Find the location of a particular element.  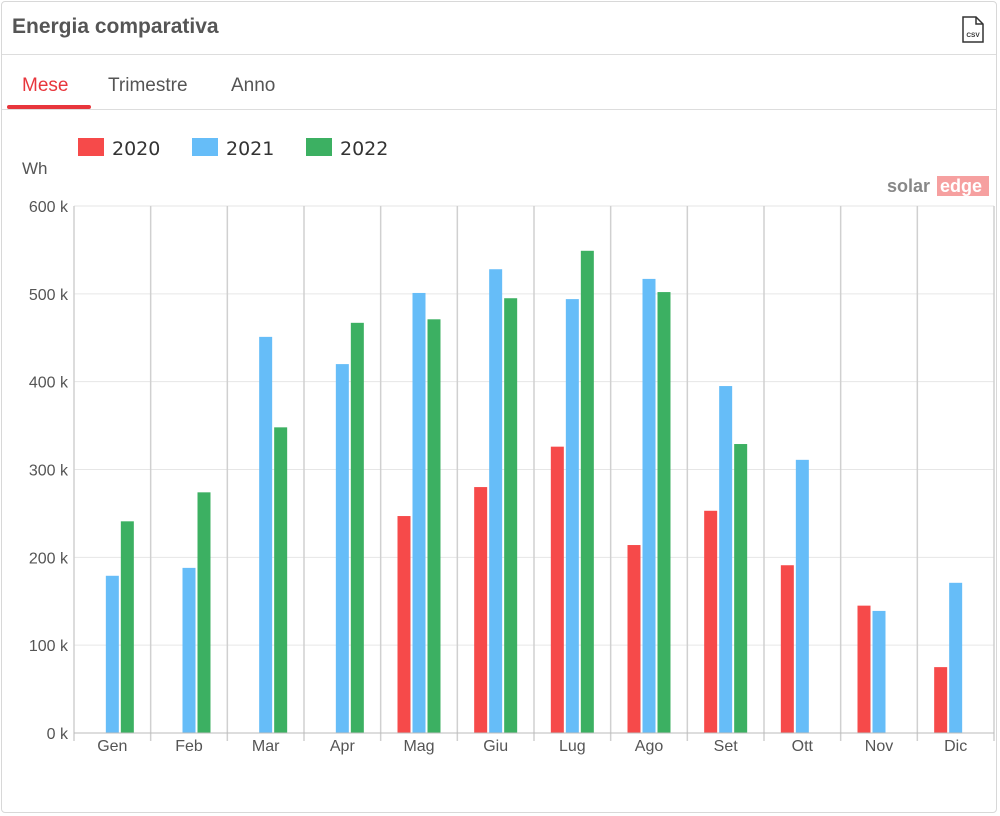

period-tabs: Mese Trimestre Anno is located at coordinates (499, 82).